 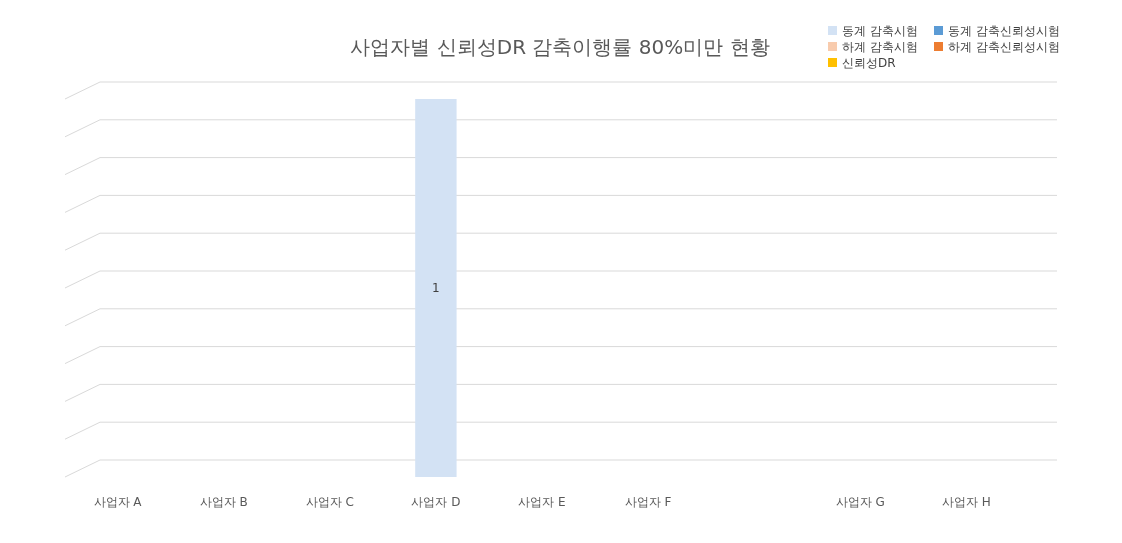 What do you see at coordinates (869, 62) in the screenshot?
I see `legend-label: 신뢰성DR` at bounding box center [869, 62].